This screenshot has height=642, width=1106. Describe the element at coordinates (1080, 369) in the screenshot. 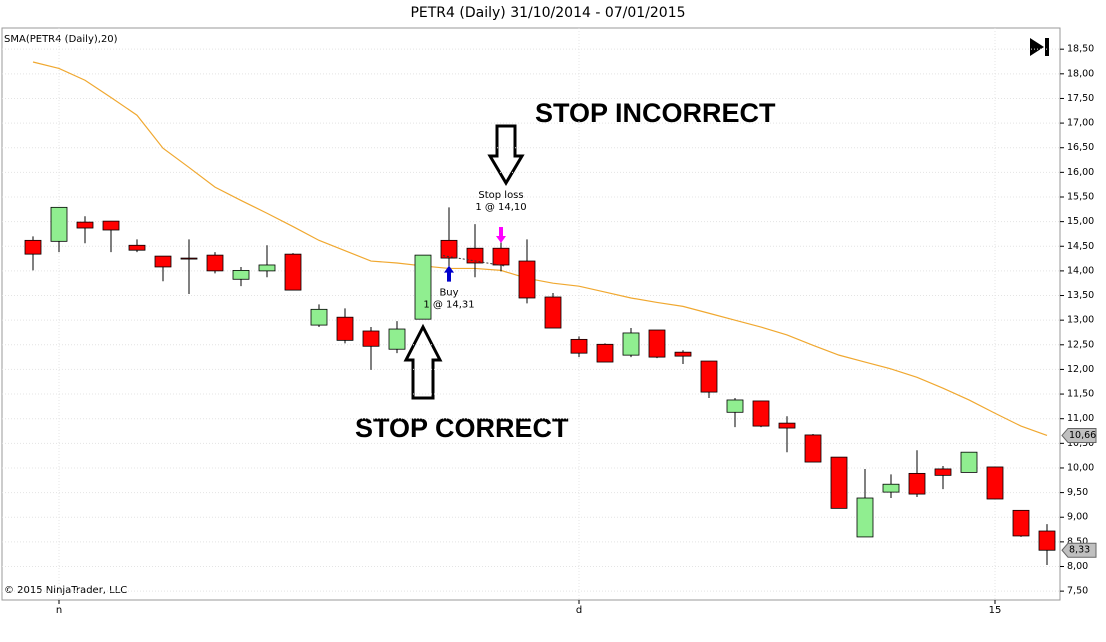

I see `y-tick-label: 12,00` at that location.